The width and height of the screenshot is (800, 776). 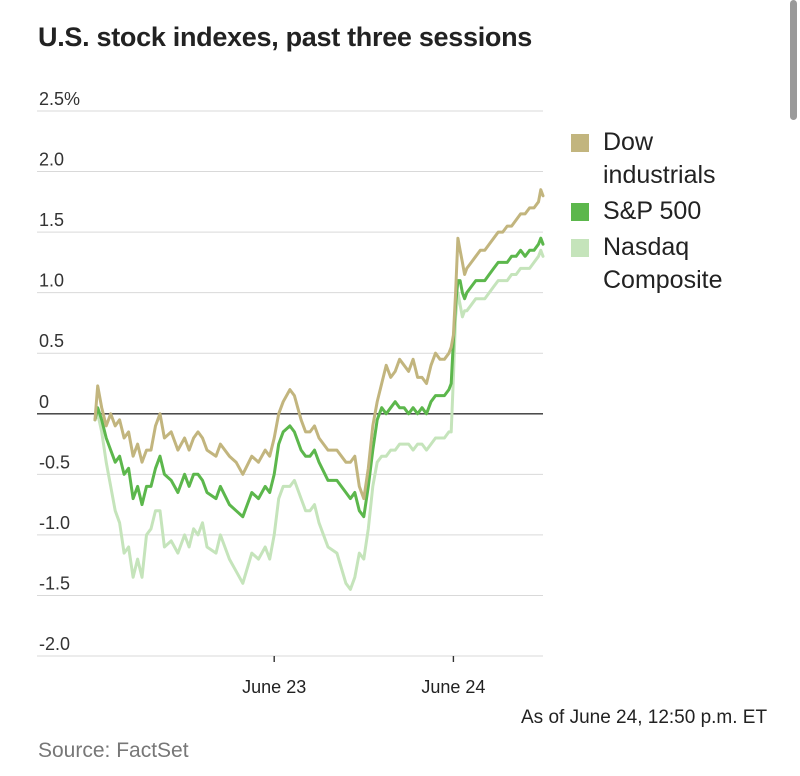 I want to click on as-of-note: As of June 24, 12:50 p.m. ET, so click(x=644, y=717).